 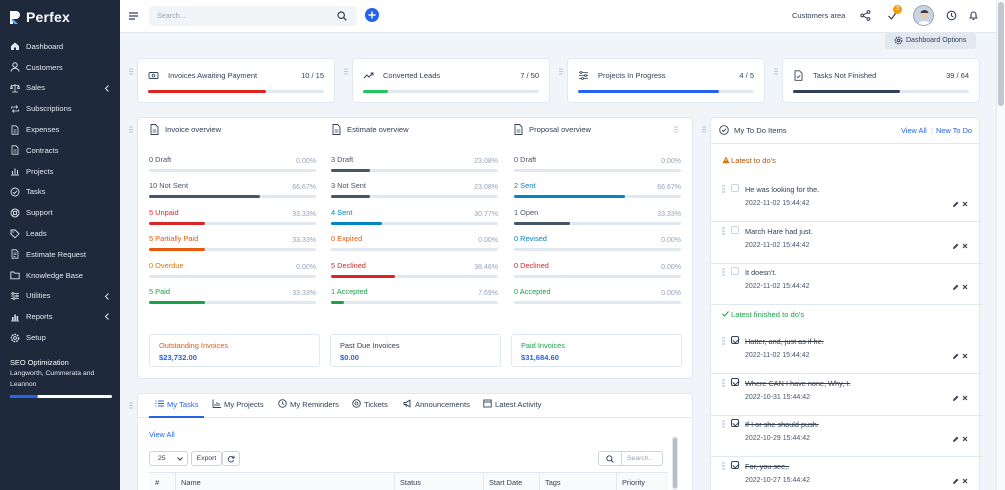 What do you see at coordinates (370, 404) in the screenshot?
I see `tab-tickets: Tickets` at bounding box center [370, 404].